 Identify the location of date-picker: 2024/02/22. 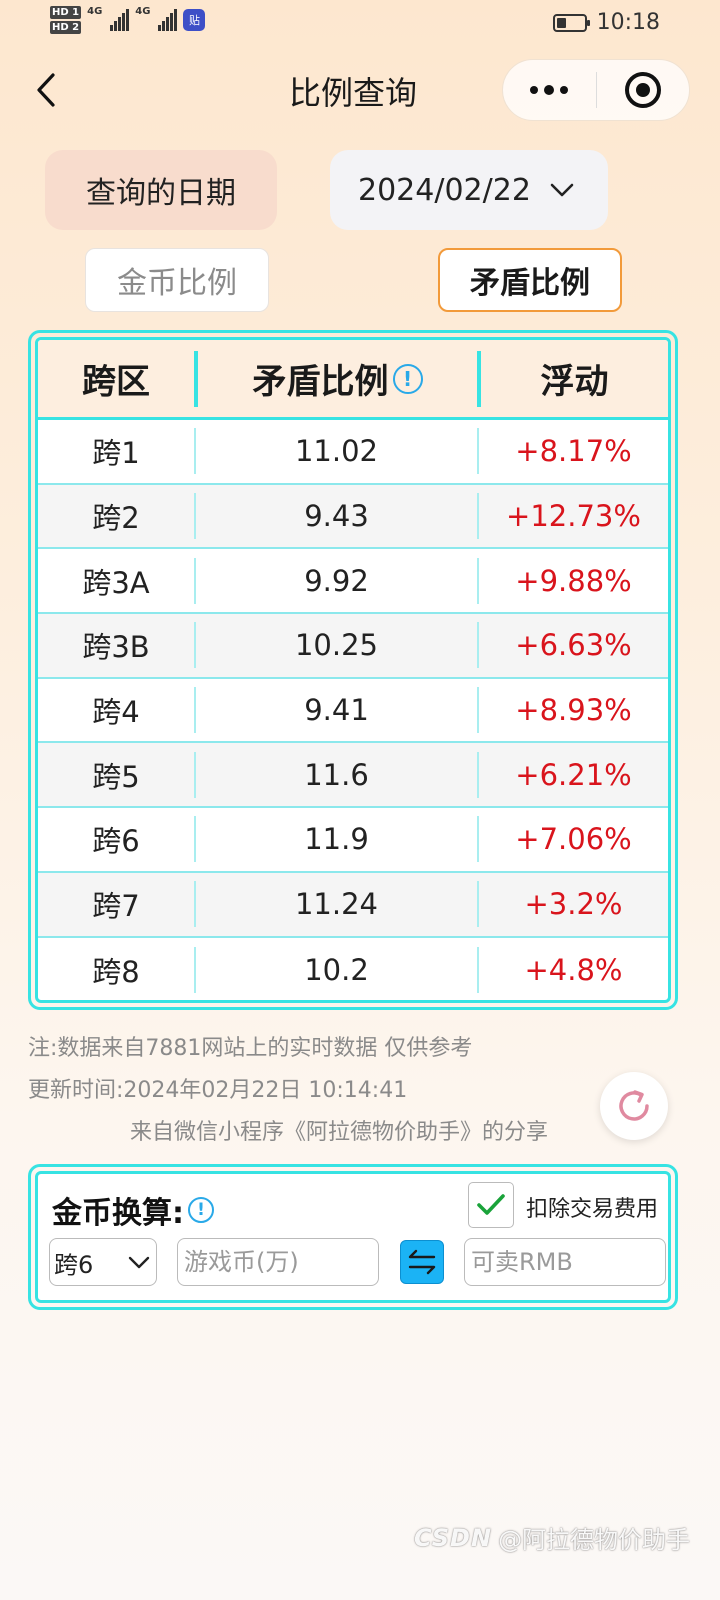
(469, 190).